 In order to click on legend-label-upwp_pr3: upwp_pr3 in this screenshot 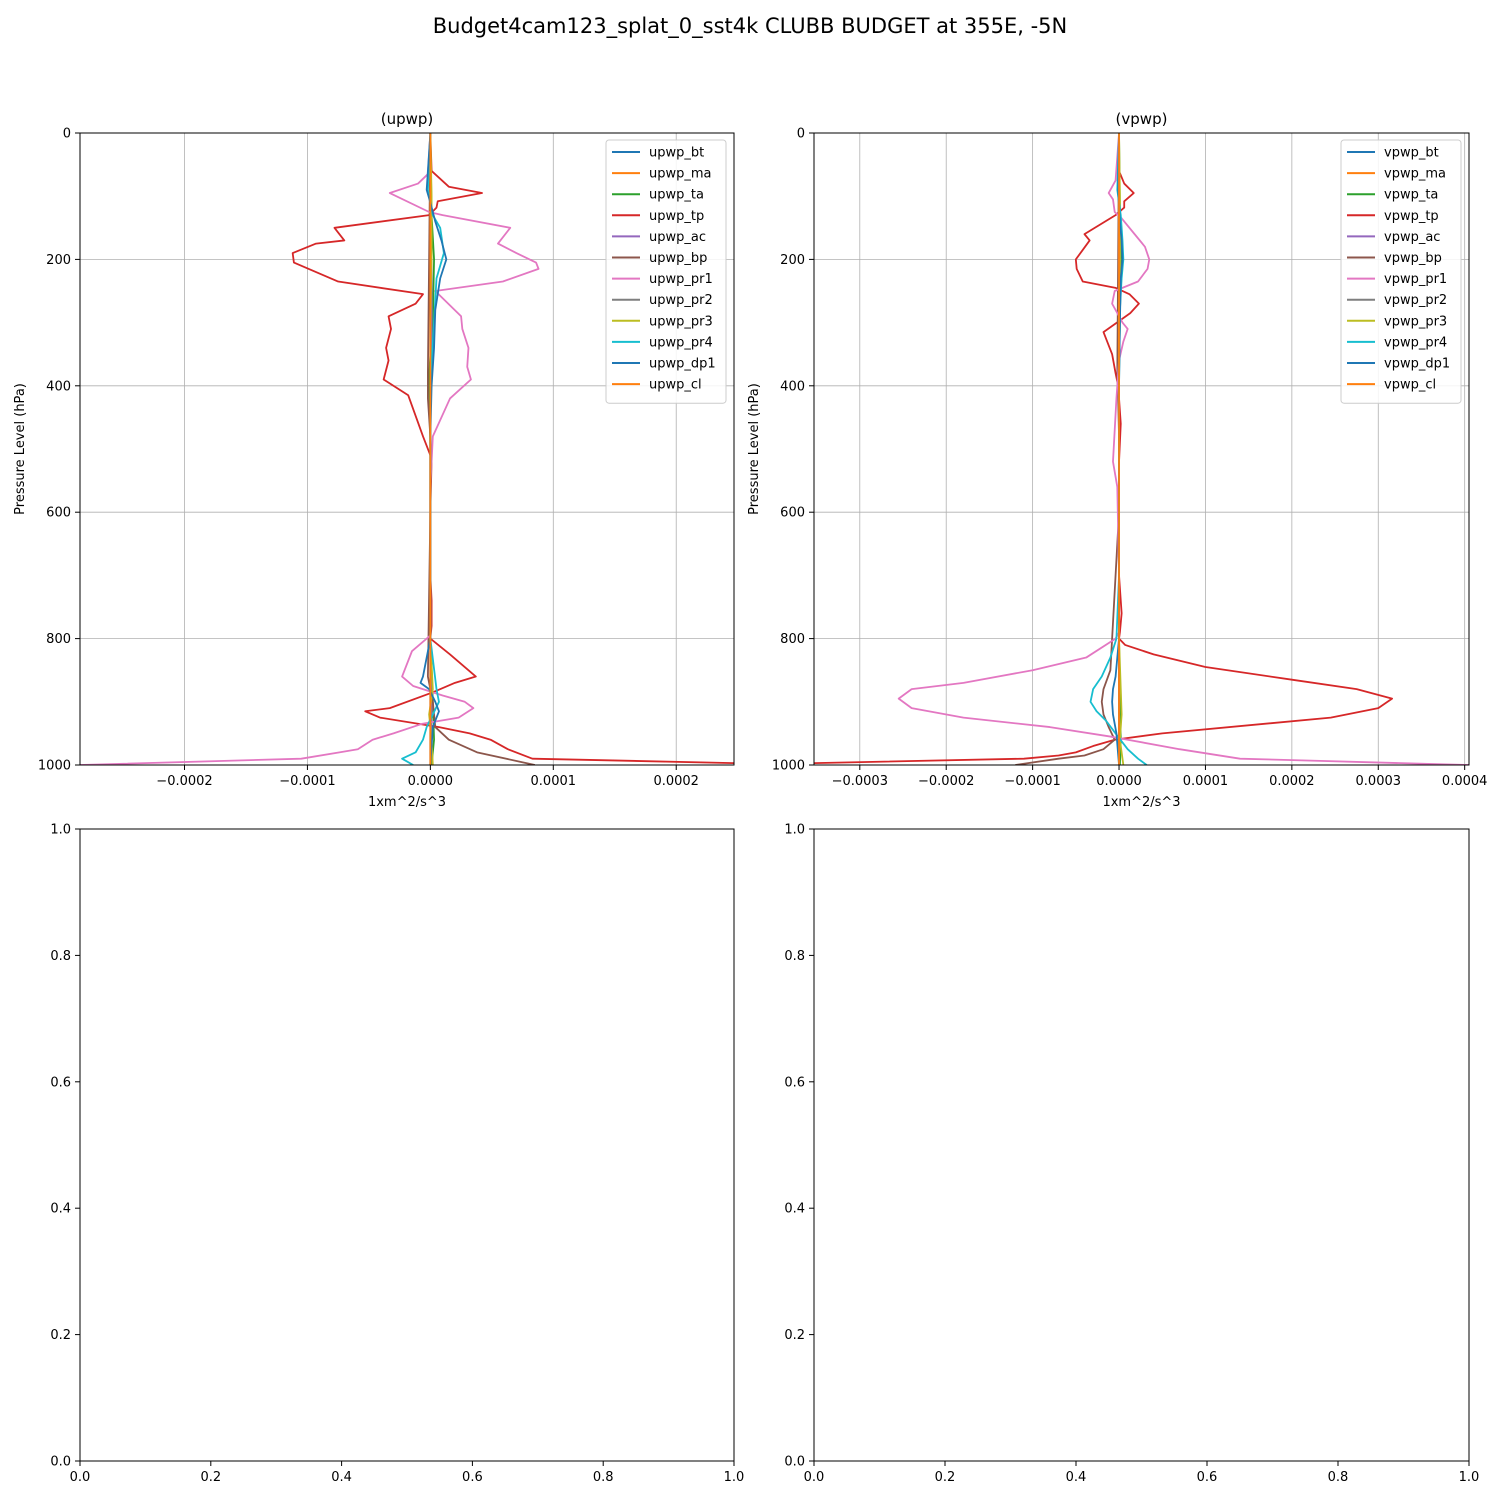, I will do `click(681, 321)`.